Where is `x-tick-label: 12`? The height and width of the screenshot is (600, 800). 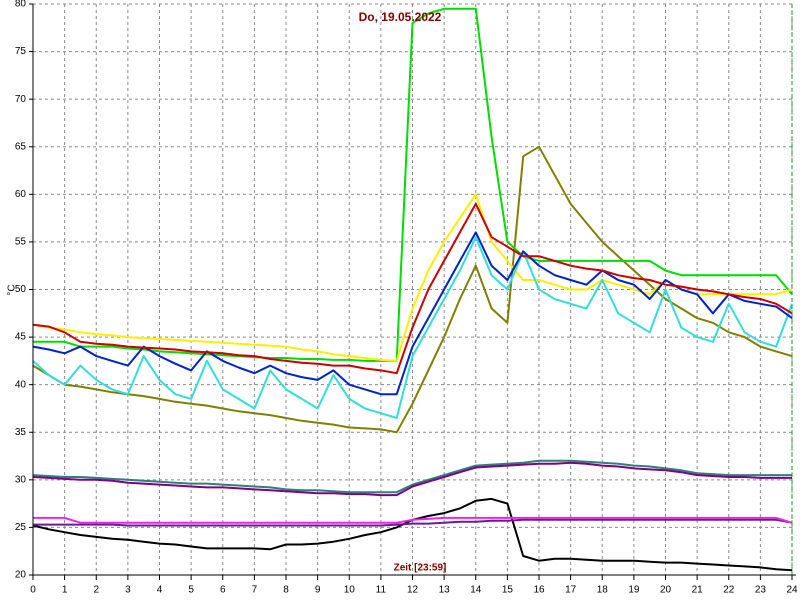 x-tick-label: 12 is located at coordinates (413, 590).